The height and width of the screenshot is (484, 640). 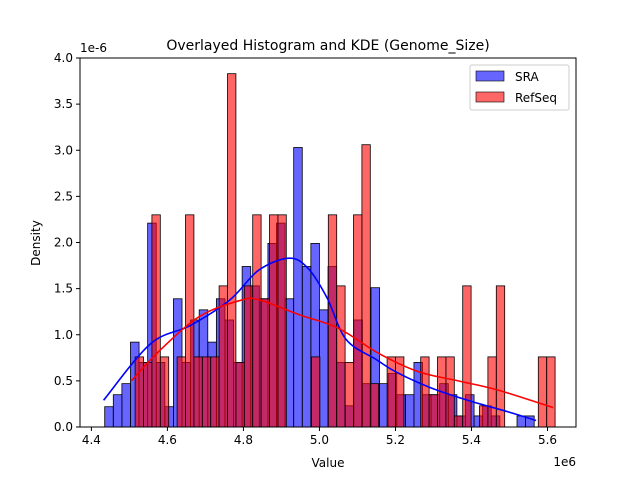 I want to click on x-axis: 4.4 4.6 4.8 5.0 5.2 5.4 5.6, so click(x=319, y=437).